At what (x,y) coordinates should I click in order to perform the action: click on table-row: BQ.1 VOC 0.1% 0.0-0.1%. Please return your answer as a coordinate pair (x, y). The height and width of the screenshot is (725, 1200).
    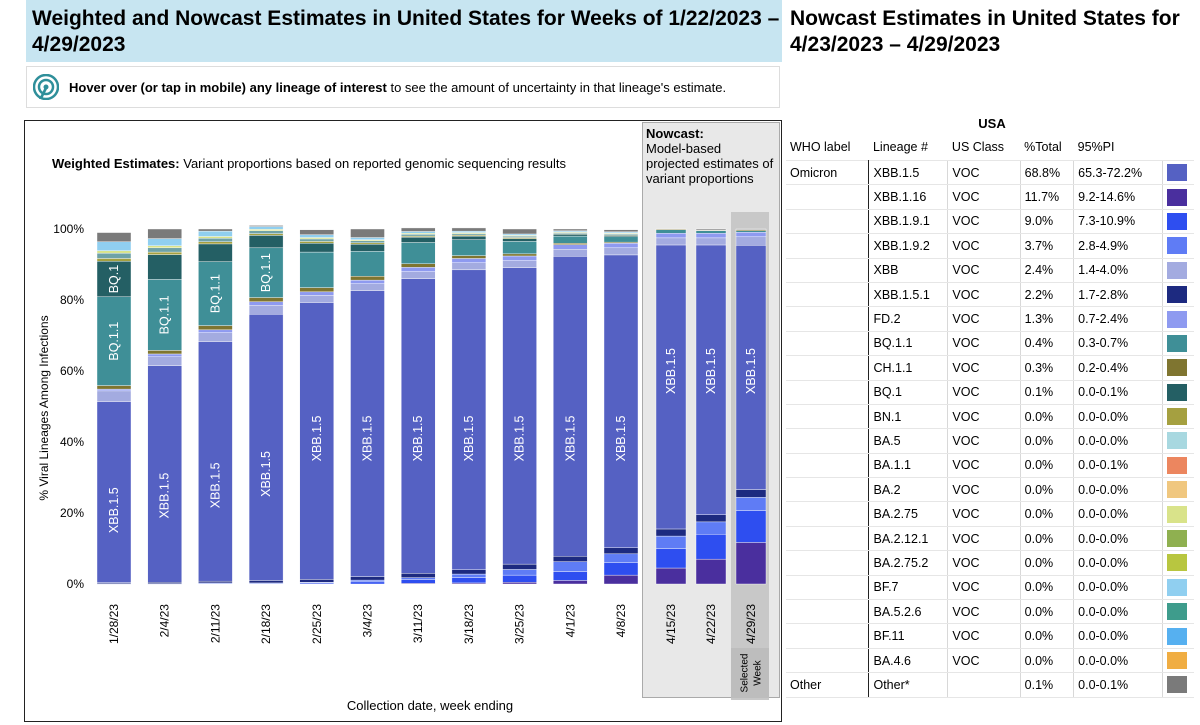
    Looking at the image, I should click on (990, 392).